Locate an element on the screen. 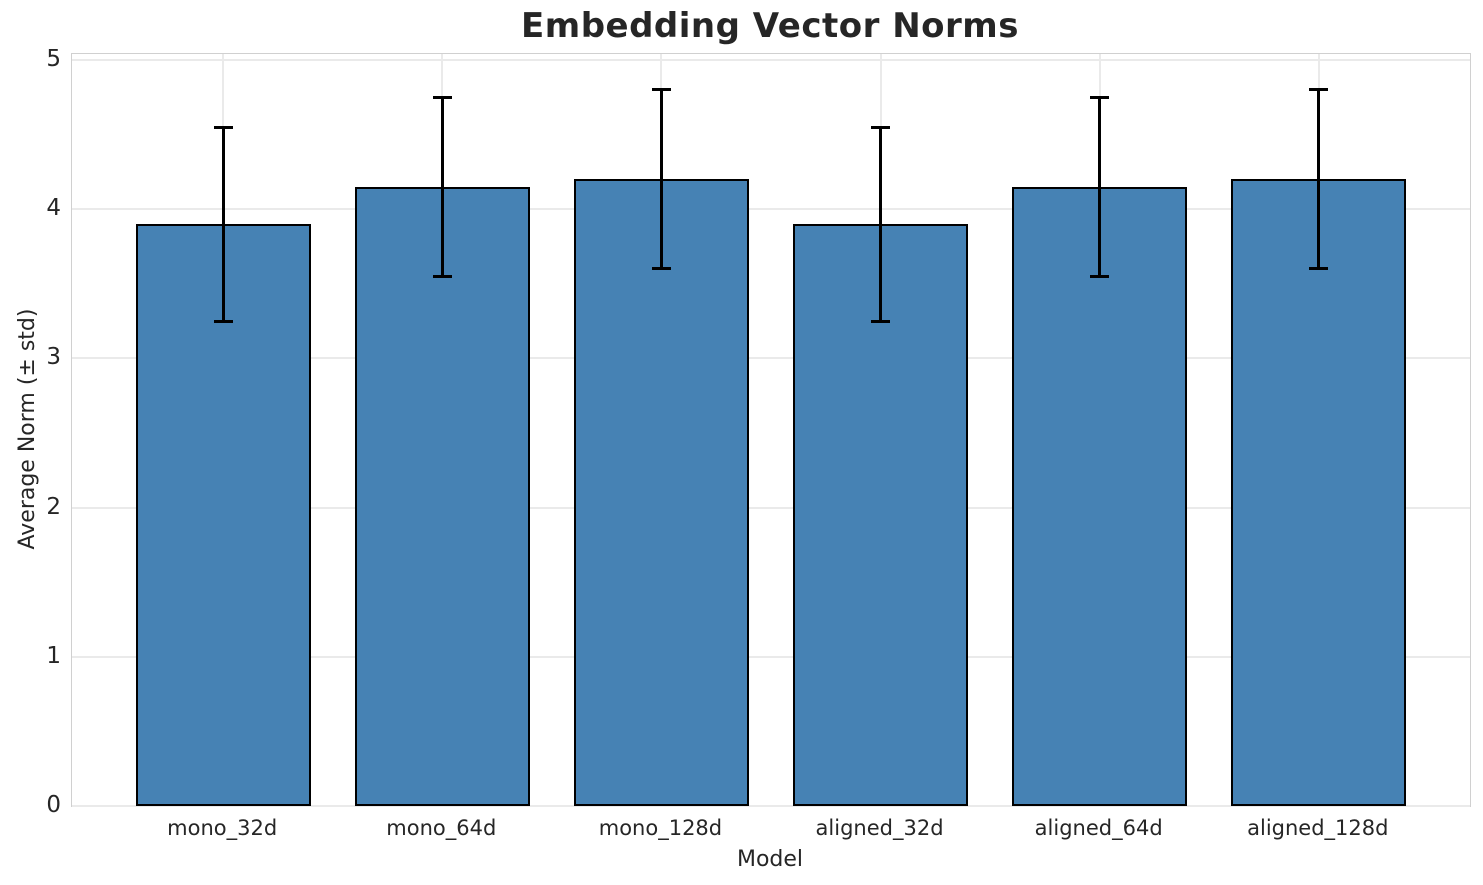  error-bar-aligned_128d is located at coordinates (1319, 179).